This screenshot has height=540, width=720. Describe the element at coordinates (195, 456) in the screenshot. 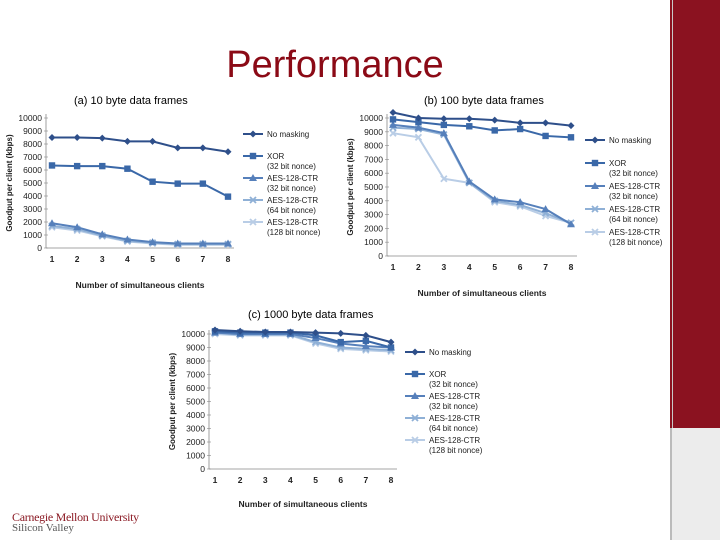

I see `y-tick-label: 1000` at that location.